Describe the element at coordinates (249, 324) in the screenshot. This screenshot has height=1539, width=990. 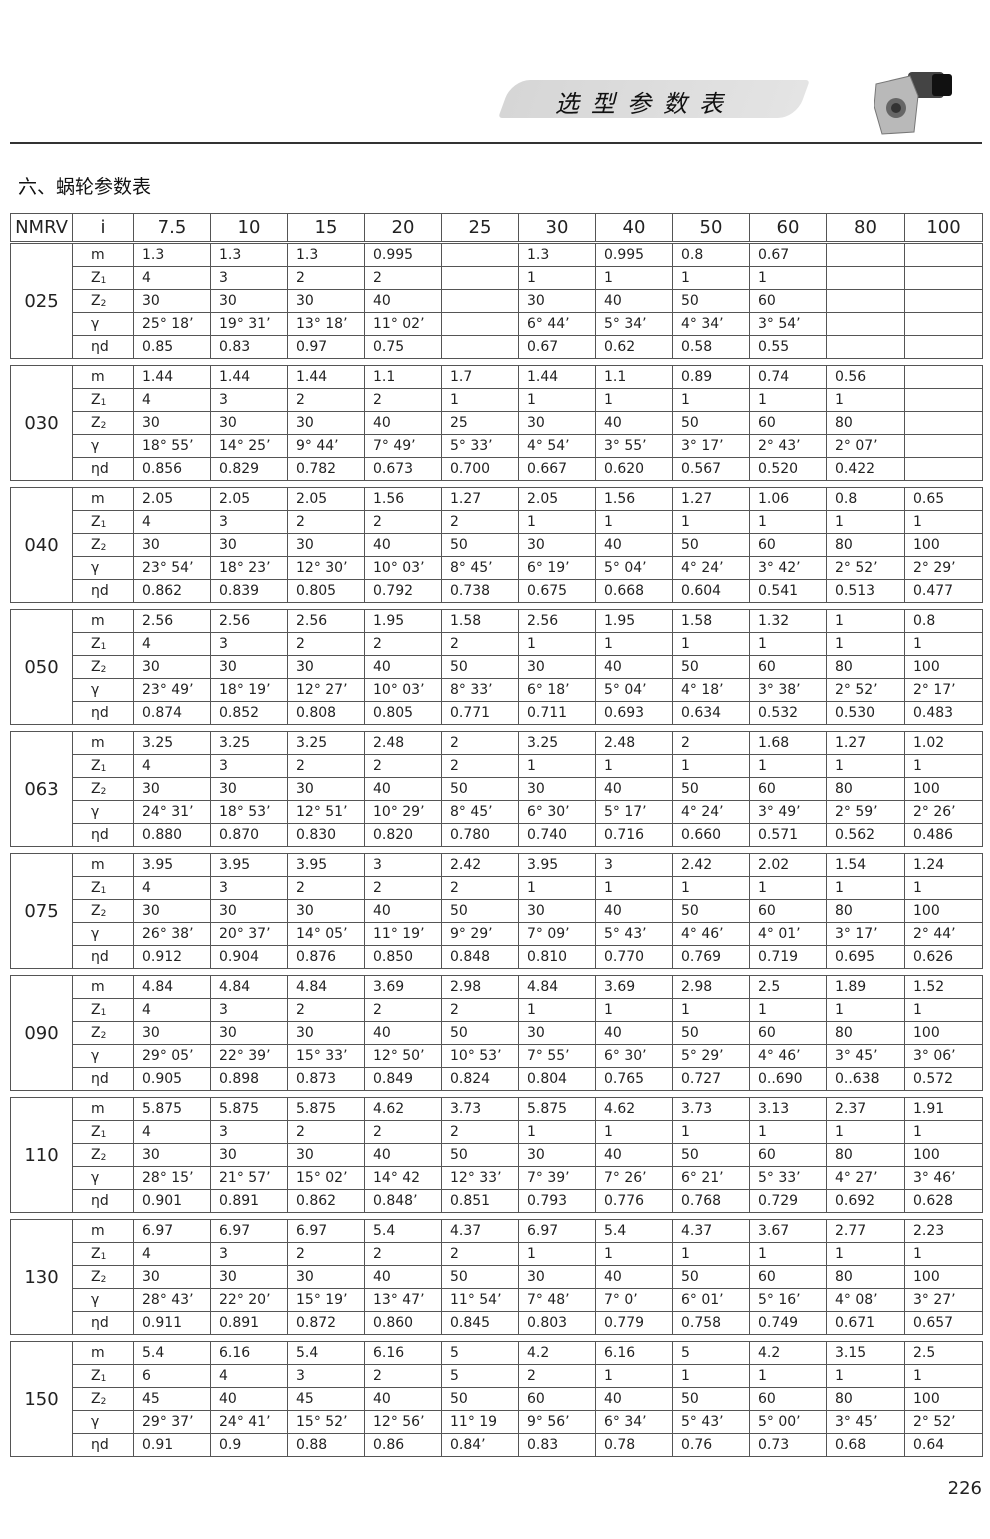
I see `value-cell: 19° 31’` at that location.